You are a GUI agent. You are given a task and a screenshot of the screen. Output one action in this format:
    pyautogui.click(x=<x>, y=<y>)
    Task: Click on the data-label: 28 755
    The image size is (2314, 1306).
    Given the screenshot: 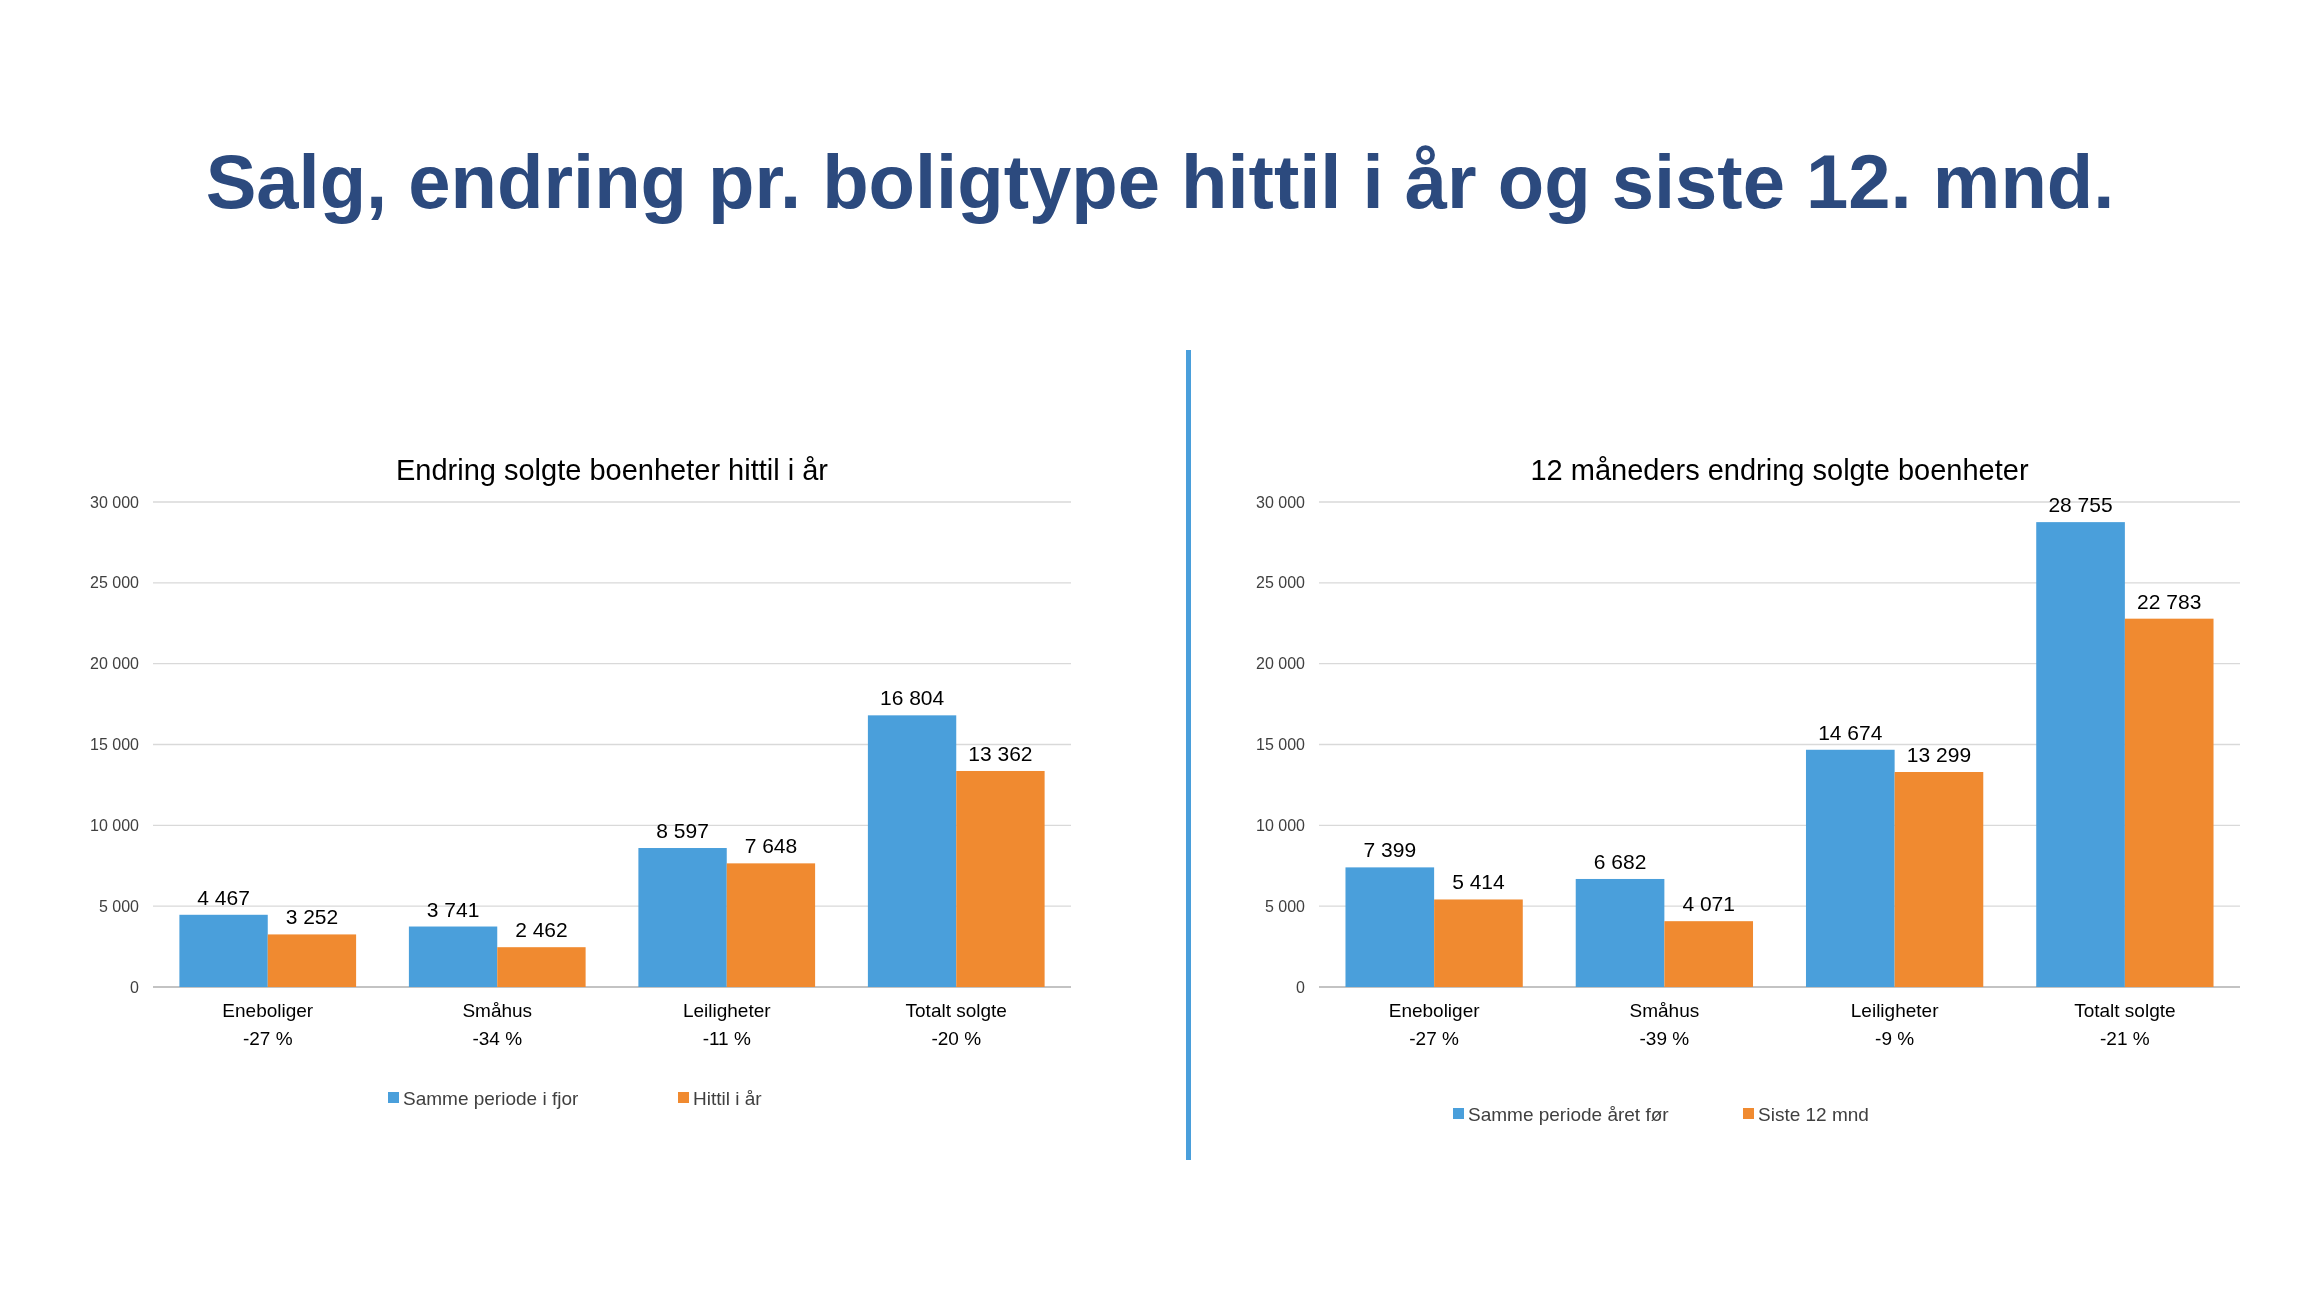 What is the action you would take?
    pyautogui.click(x=2080, y=505)
    